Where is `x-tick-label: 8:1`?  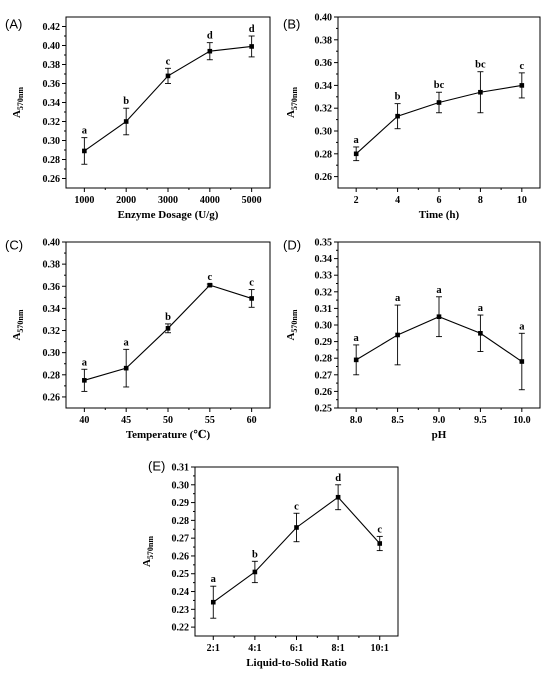 x-tick-label: 8:1 is located at coordinates (337, 648).